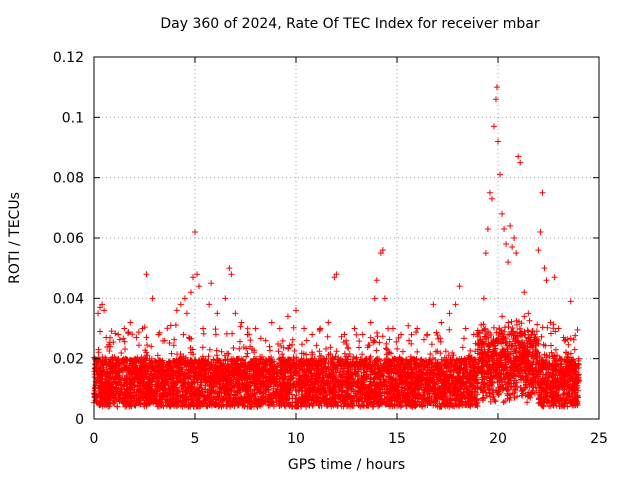 The height and width of the screenshot is (480, 640). Describe the element at coordinates (498, 439) in the screenshot. I see `x-tick-label: 20` at that location.